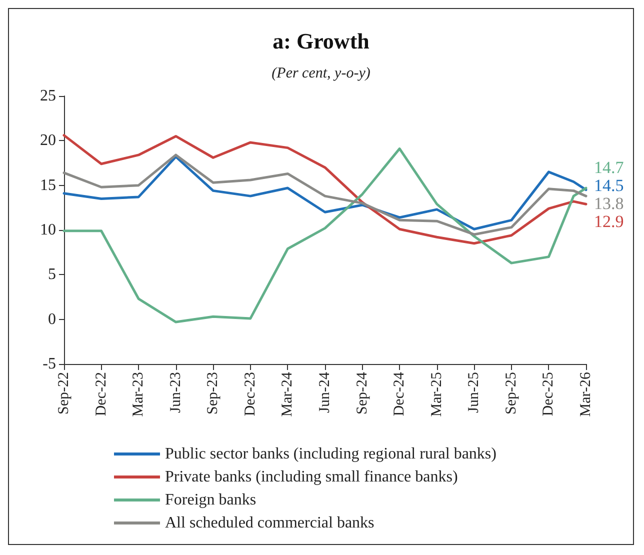 This screenshot has height=555, width=644. What do you see at coordinates (52, 319) in the screenshot?
I see `y-tick-label: 0` at bounding box center [52, 319].